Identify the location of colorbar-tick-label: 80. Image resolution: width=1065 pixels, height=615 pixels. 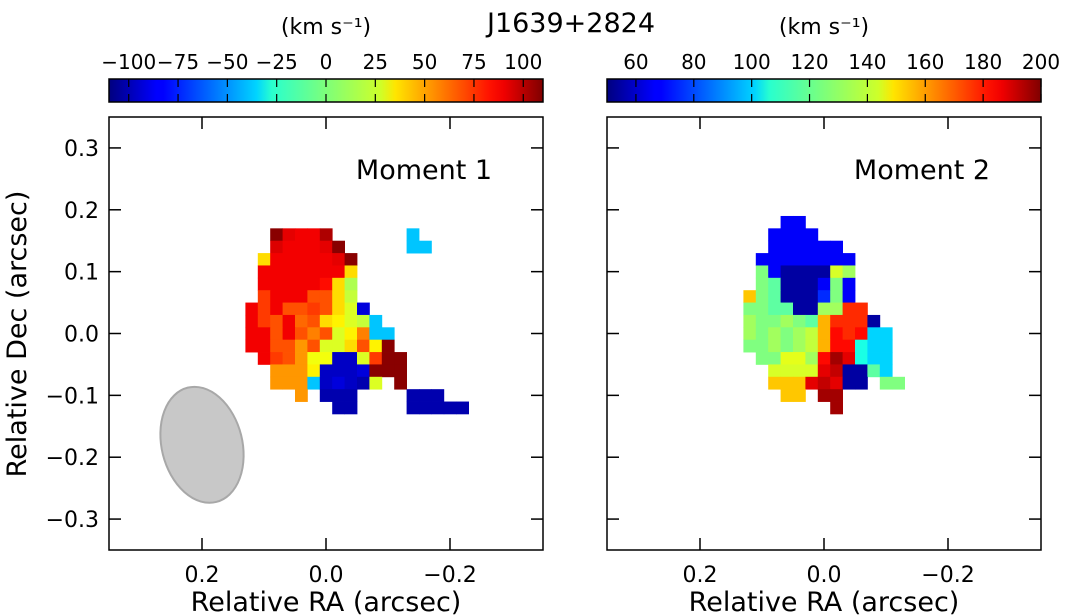
(693, 62).